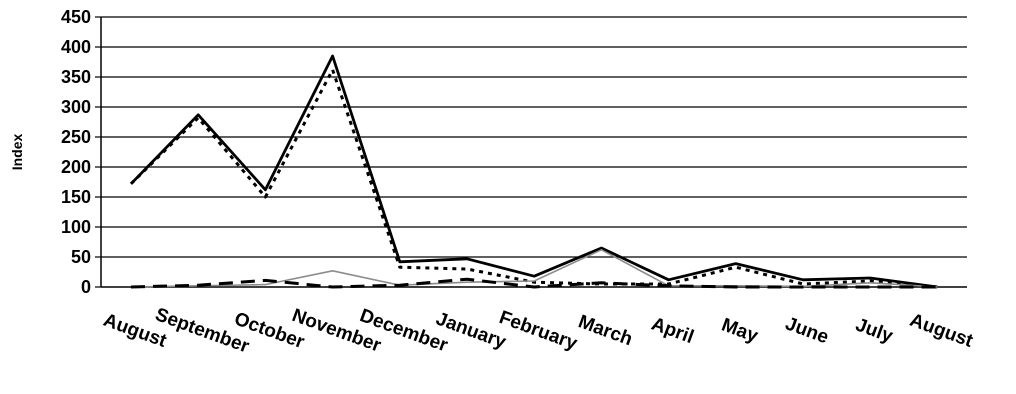  I want to click on y-axis-label: Index, so click(17, 152).